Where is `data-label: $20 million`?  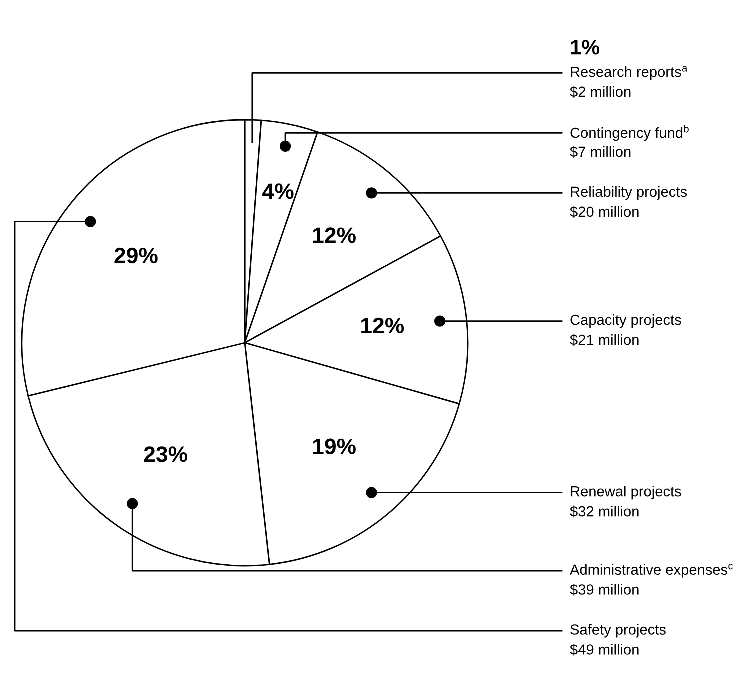
data-label: $20 million is located at coordinates (604, 212).